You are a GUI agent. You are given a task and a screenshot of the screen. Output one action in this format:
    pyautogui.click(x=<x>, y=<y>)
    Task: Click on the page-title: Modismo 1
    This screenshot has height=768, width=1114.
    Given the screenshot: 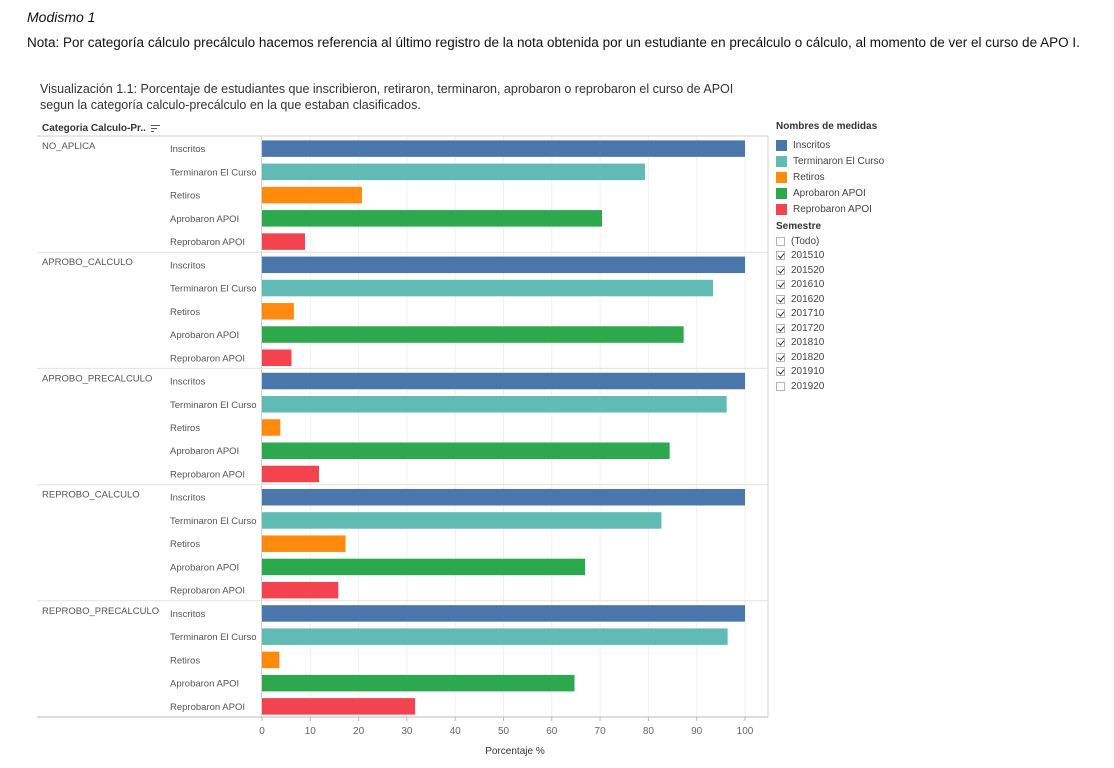 What is the action you would take?
    pyautogui.click(x=61, y=17)
    